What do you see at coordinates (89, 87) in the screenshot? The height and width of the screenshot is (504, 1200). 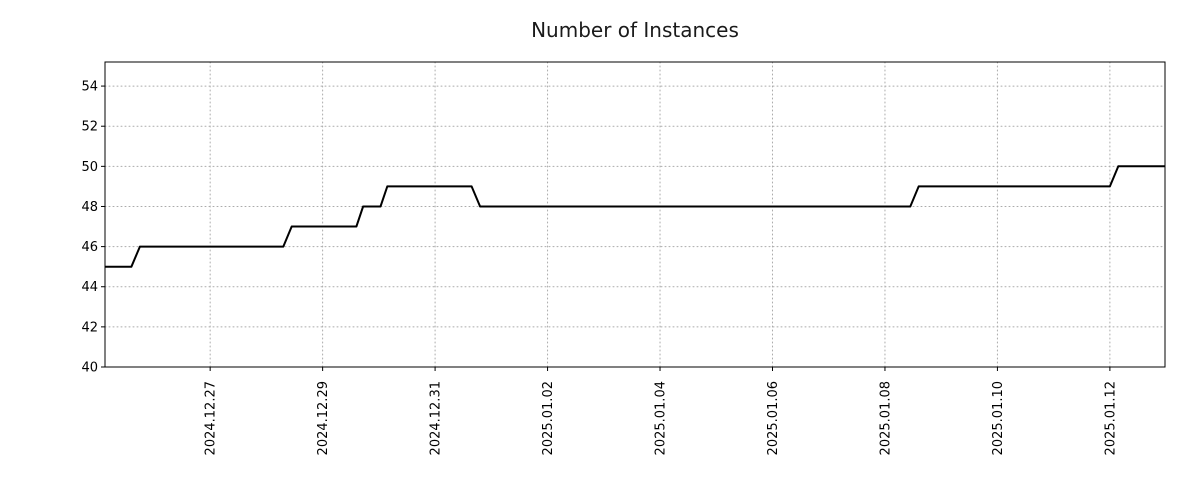 I see `y-tick-label: 54` at bounding box center [89, 87].